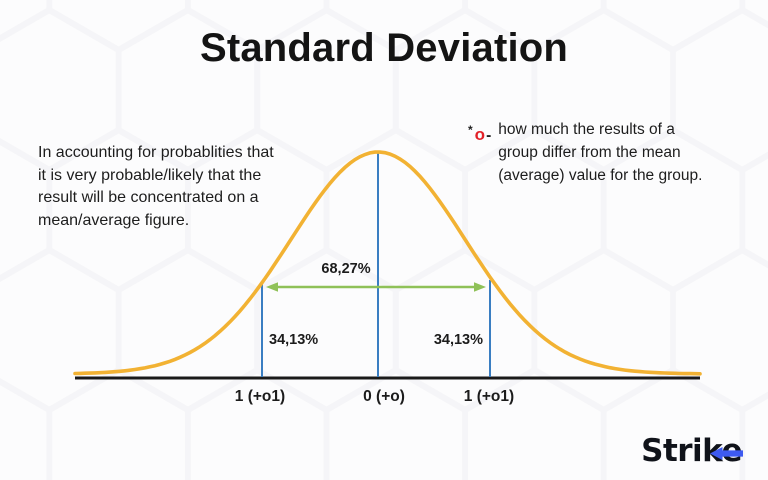 Image resolution: width=768 pixels, height=480 pixels. I want to click on arrowhead-right, so click(480, 287).